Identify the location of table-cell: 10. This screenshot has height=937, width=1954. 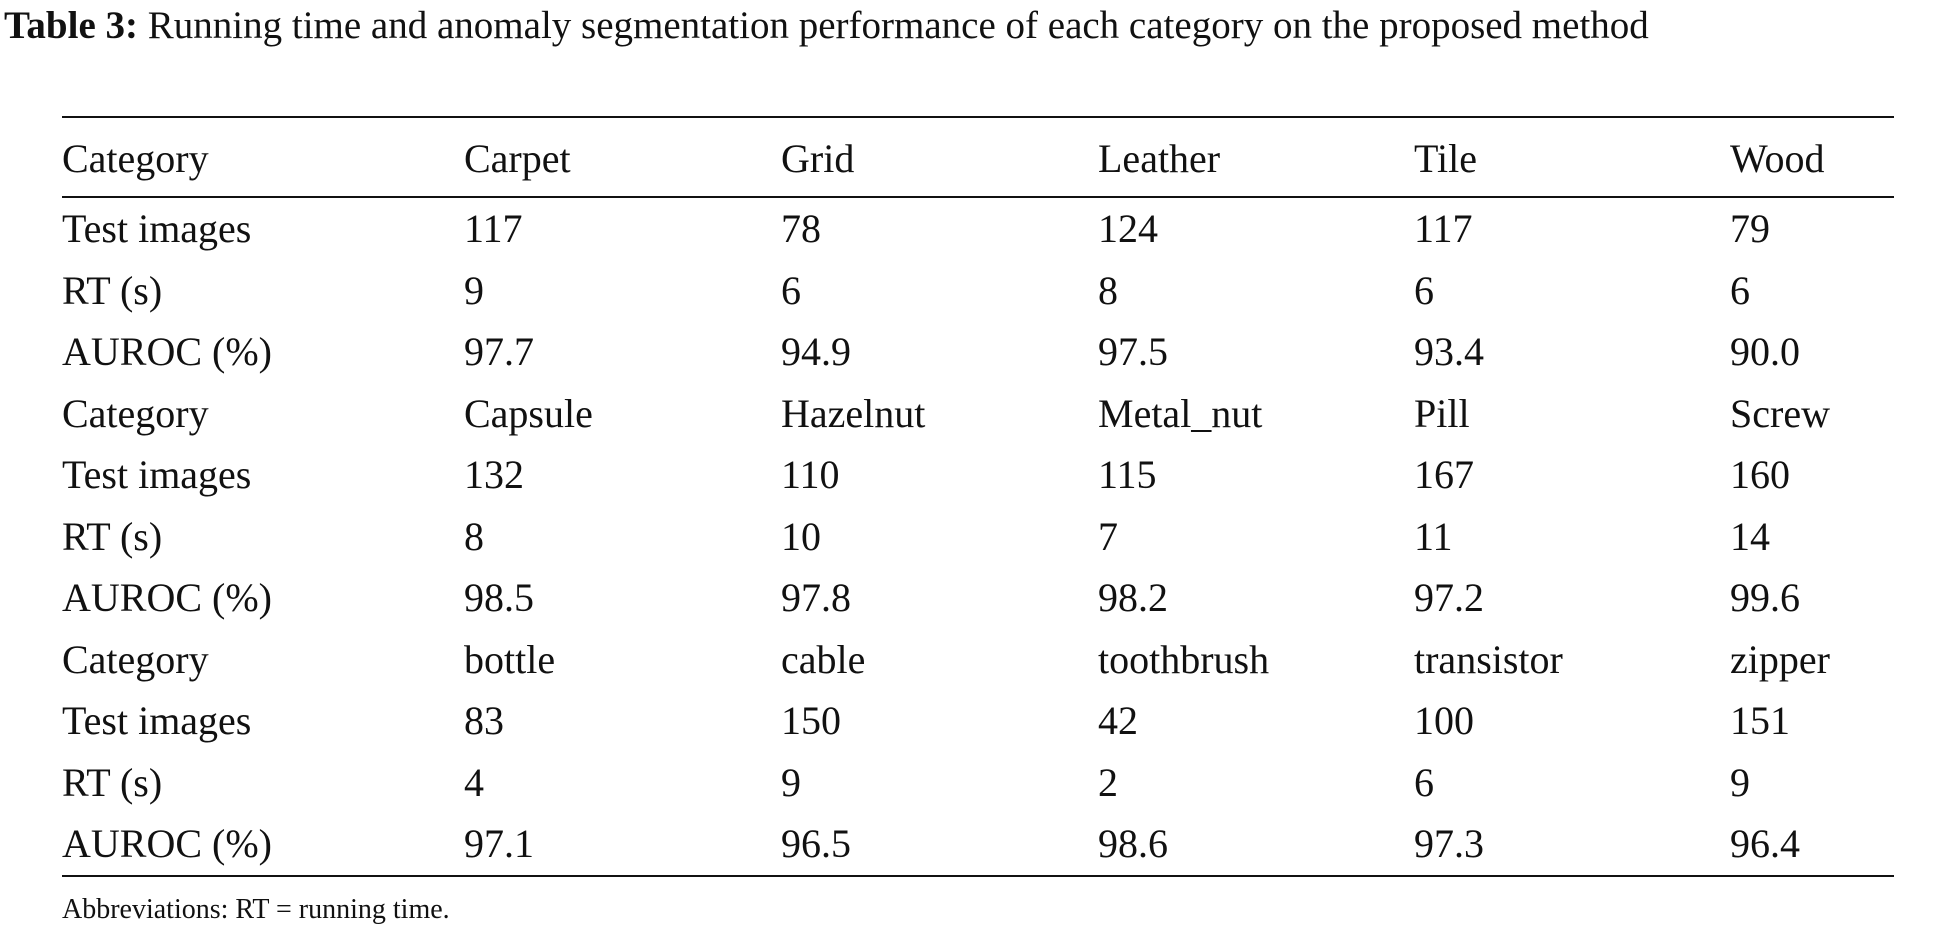
(801, 536).